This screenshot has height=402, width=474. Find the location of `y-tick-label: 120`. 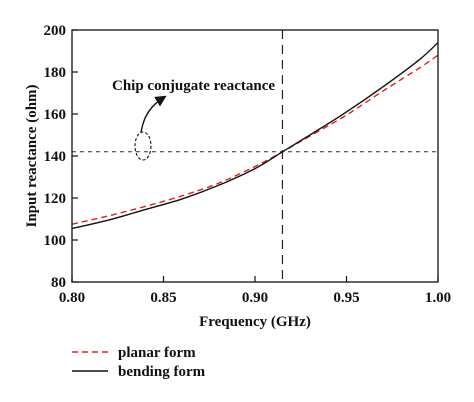

y-tick-label: 120 is located at coordinates (55, 199).